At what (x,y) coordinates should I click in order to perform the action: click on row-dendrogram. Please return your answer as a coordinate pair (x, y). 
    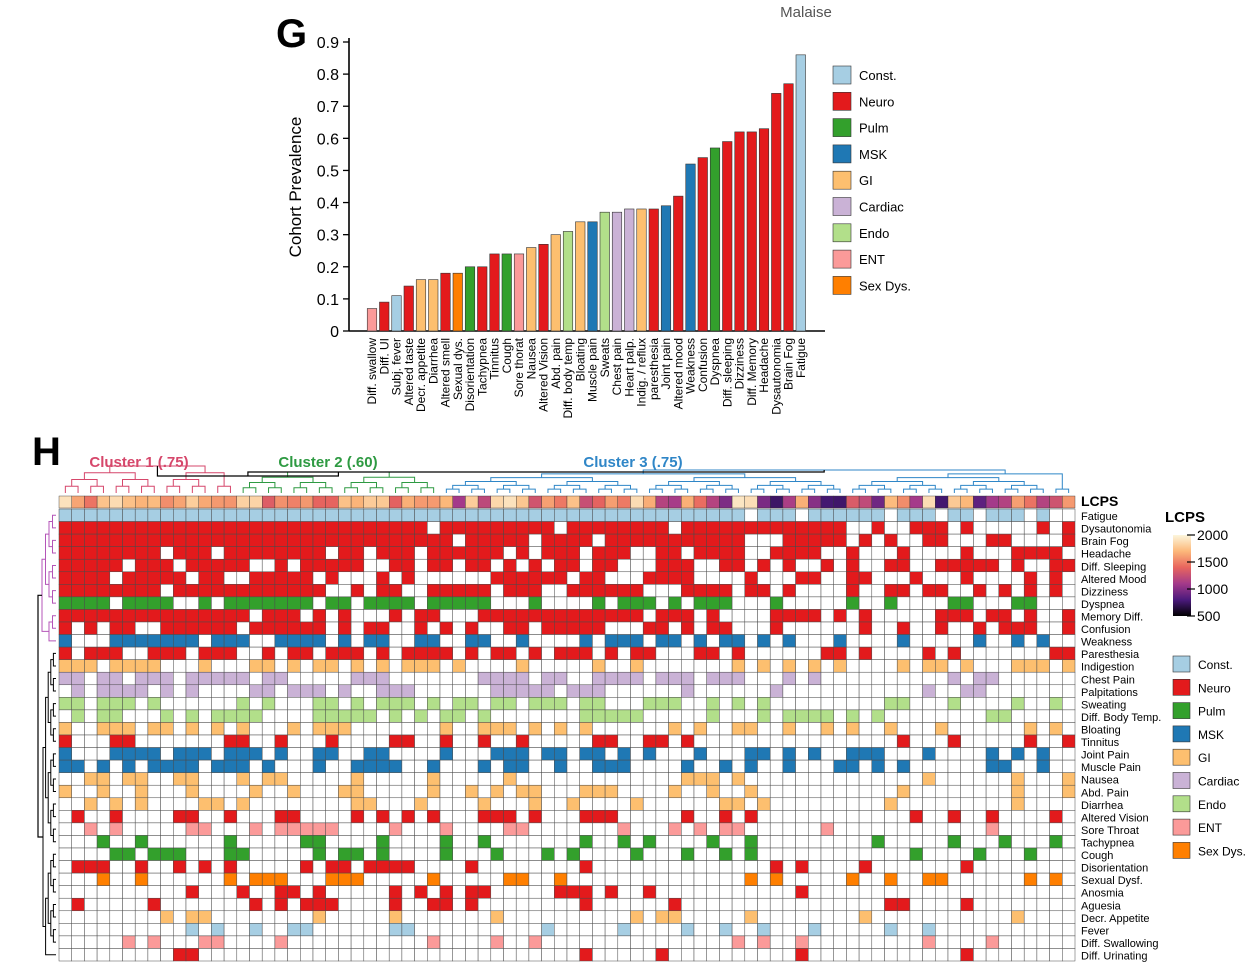
    Looking at the image, I should click on (54, 936).